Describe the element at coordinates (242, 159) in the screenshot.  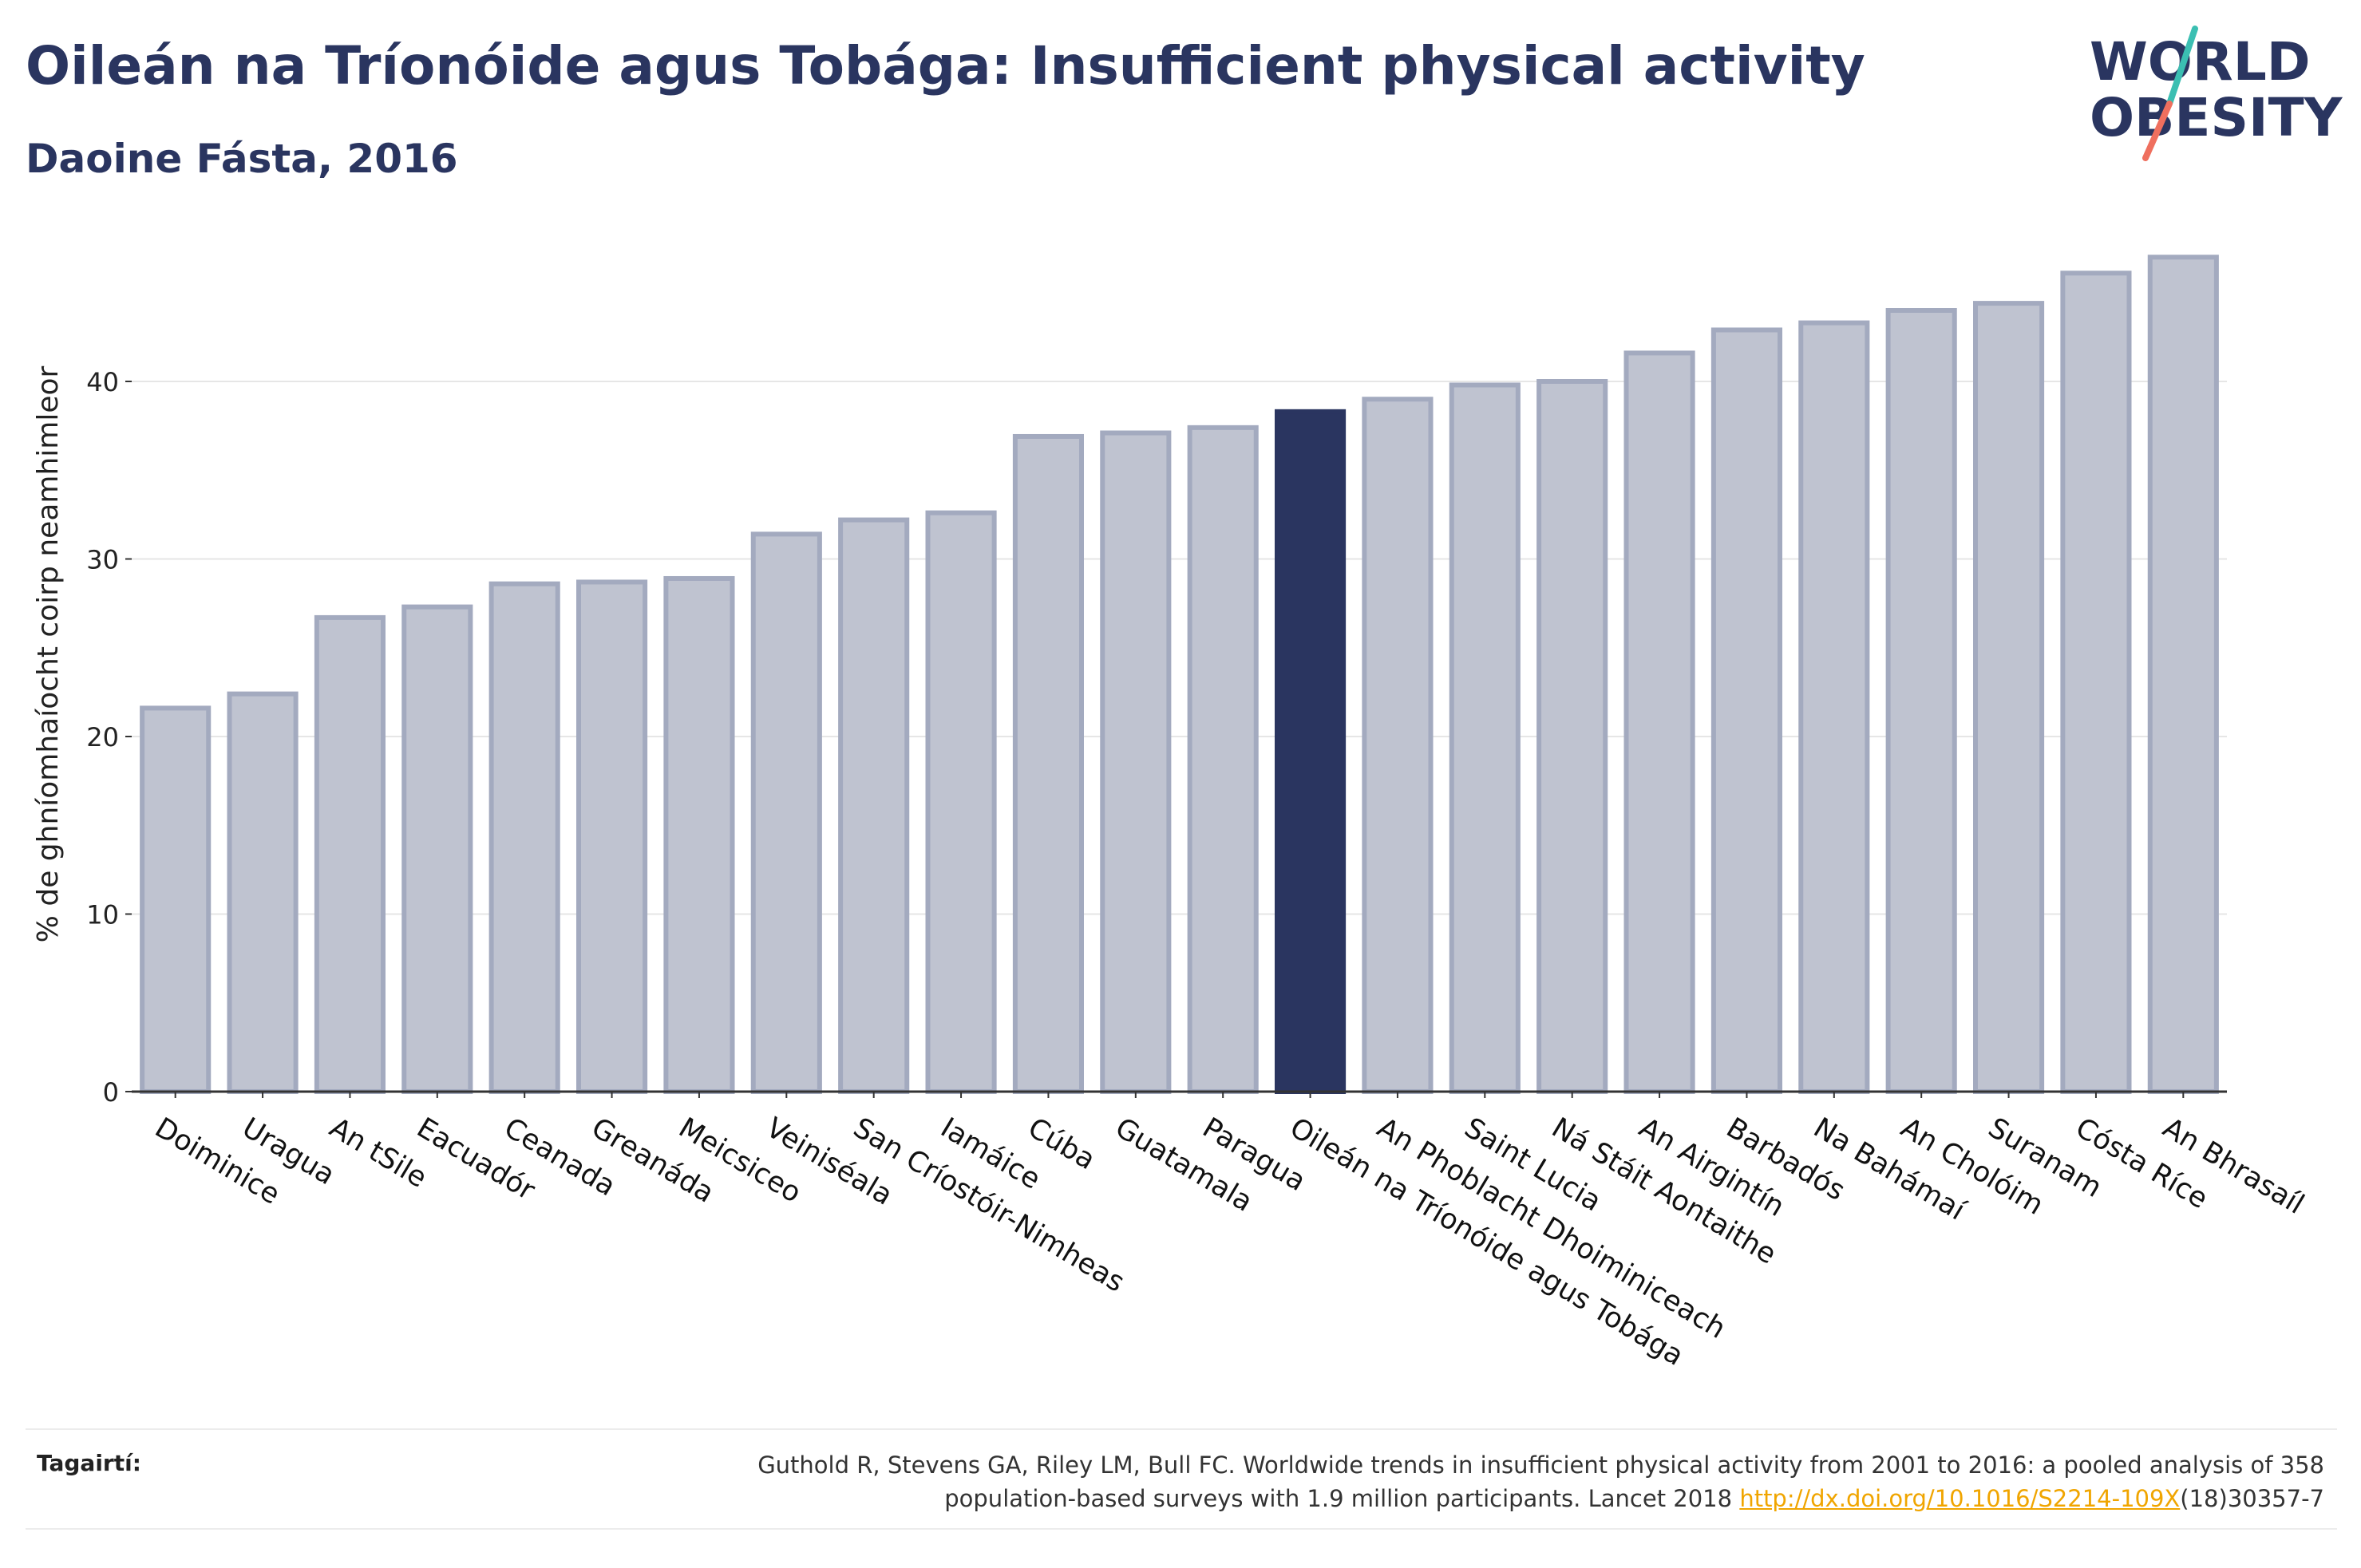
I see `chart-subtitle: Daoine Fásta, 2016` at that location.